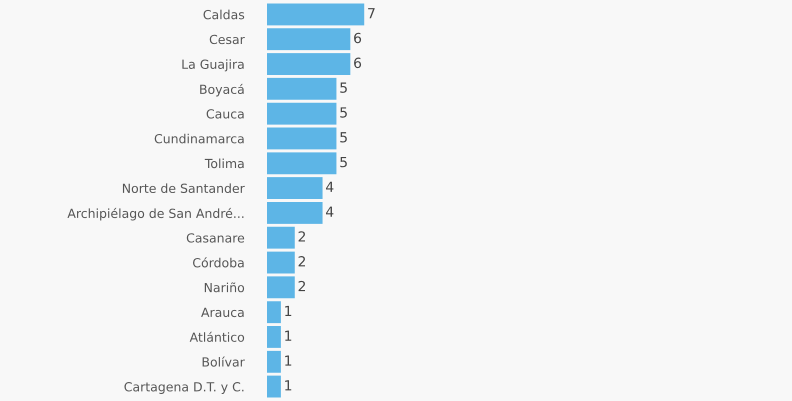 This screenshot has width=792, height=401. I want to click on y-tick-label: Cesar, so click(227, 39).